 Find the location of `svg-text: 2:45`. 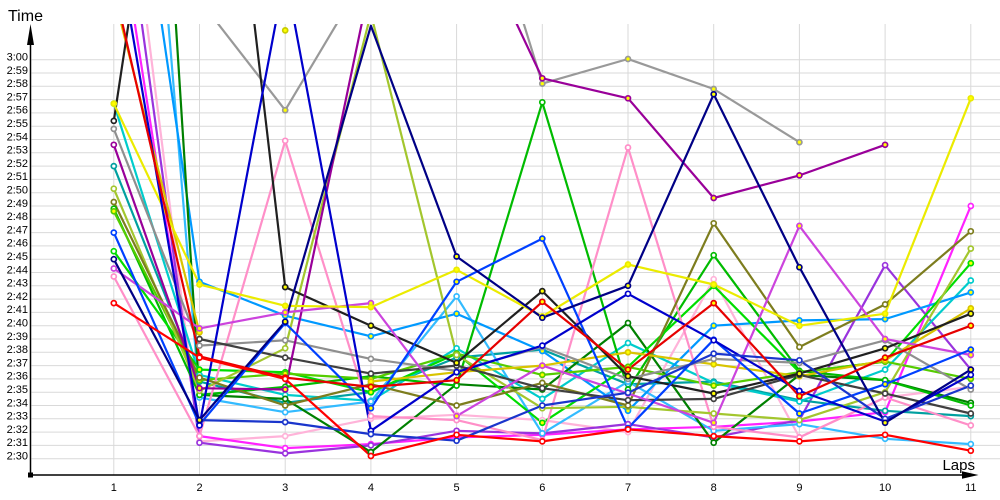

svg-text: 2:45 is located at coordinates (17, 257).